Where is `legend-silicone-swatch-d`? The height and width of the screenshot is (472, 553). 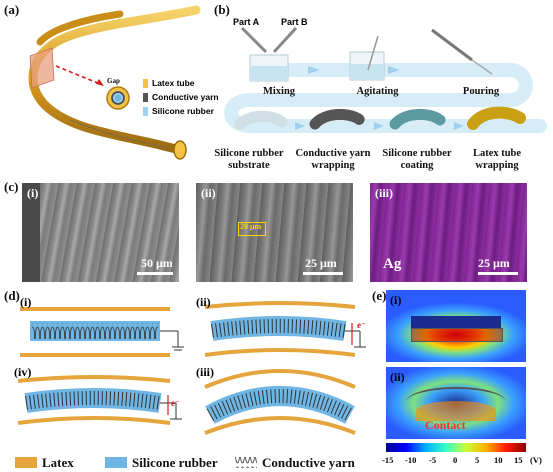 legend-silicone-swatch-d is located at coordinates (116, 462).